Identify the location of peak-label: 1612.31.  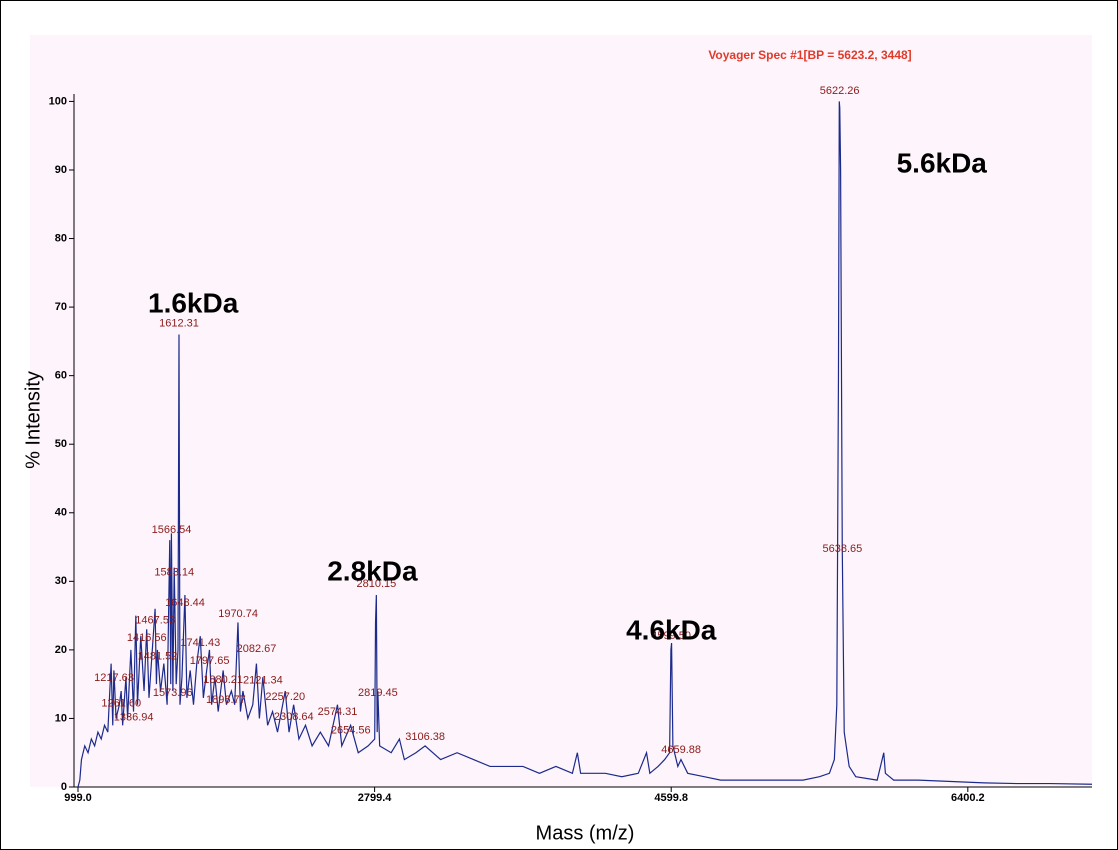
(179, 323).